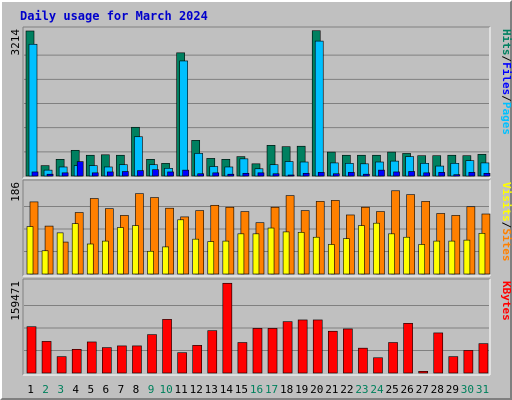 The image size is (512, 400). Describe the element at coordinates (506, 78) in the screenshot. I see `legend-item: Files` at that location.